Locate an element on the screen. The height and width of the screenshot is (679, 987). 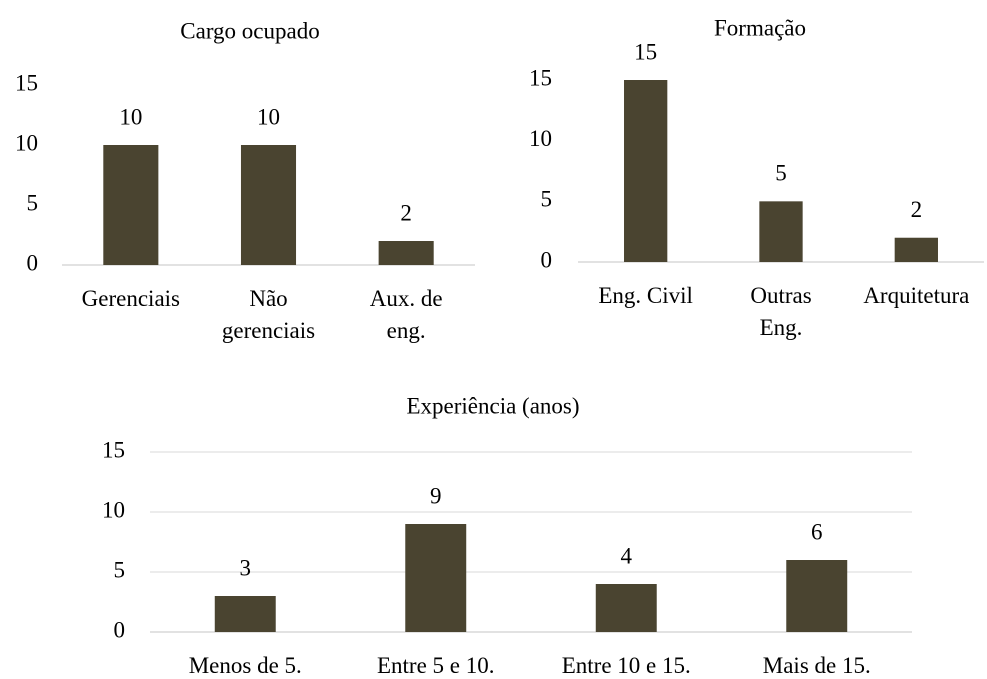
x-tick-label: Não gerenciais is located at coordinates (268, 314).